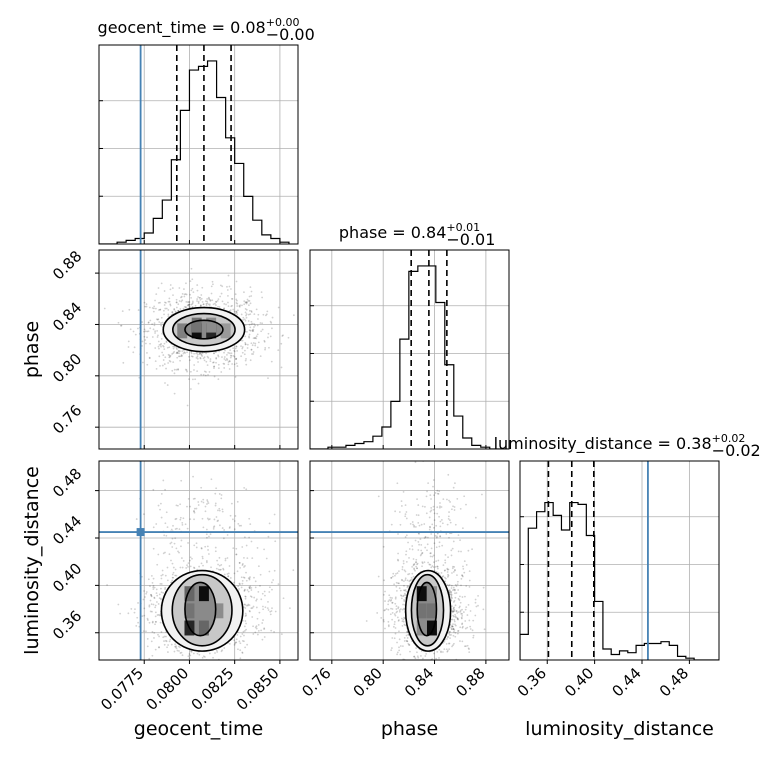 Image resolution: width=760 pixels, height=760 pixels. I want to click on title-base: phase = 0.84, so click(392, 232).